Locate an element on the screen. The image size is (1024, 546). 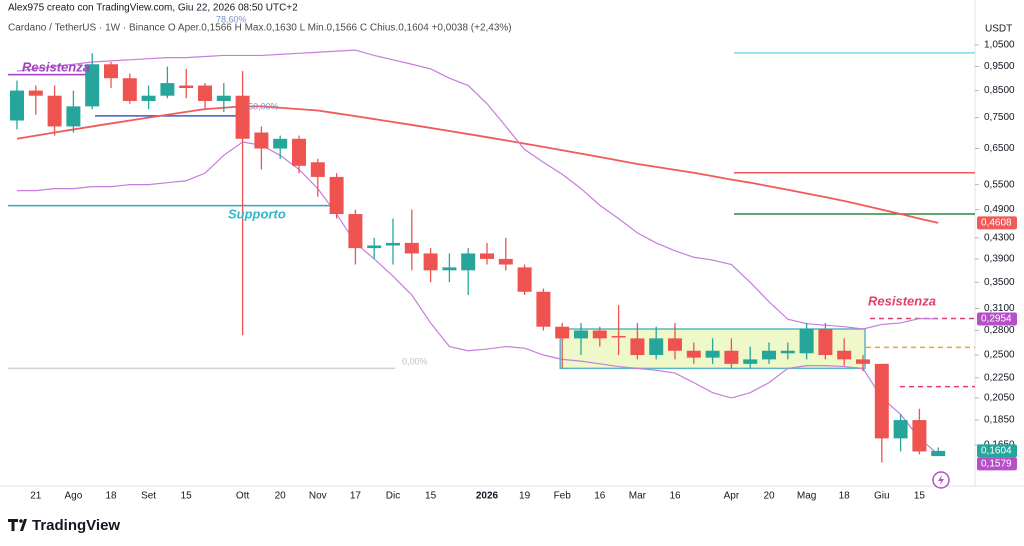
logo is located at coordinates (17, 525).